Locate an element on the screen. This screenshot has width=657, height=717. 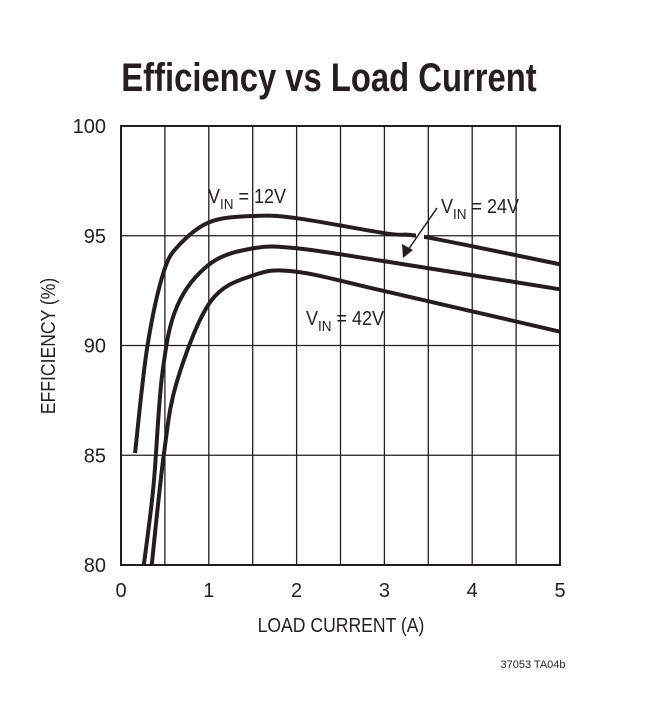
x-tick-label: 1 is located at coordinates (208, 591).